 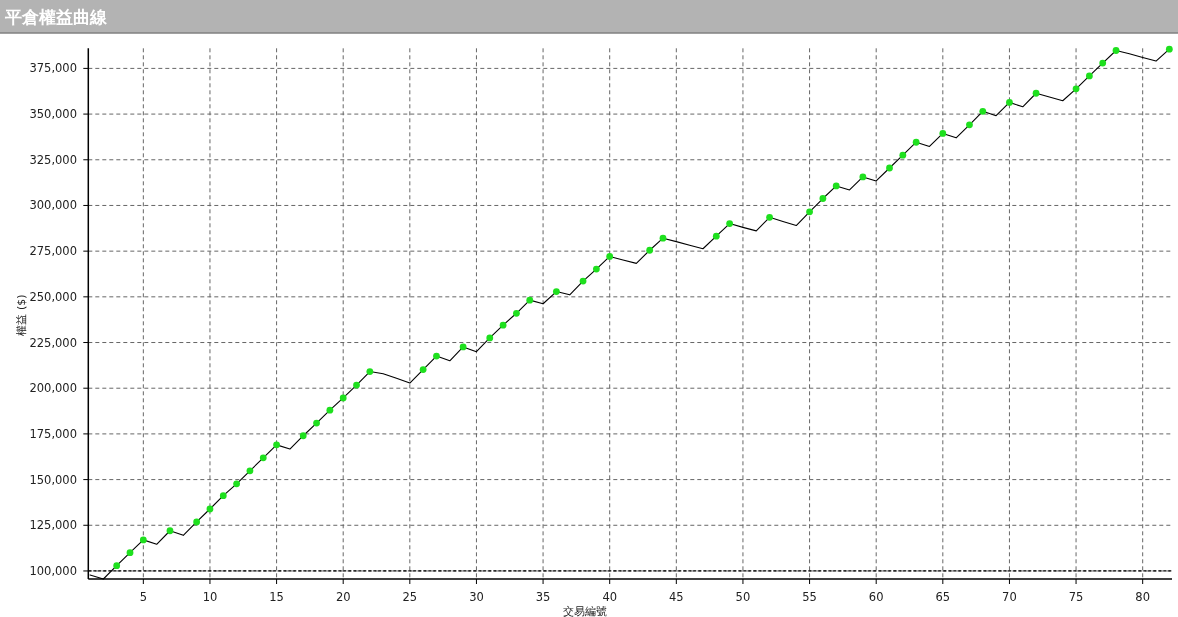 I want to click on y-tick-label: 350,000, so click(x=53, y=114).